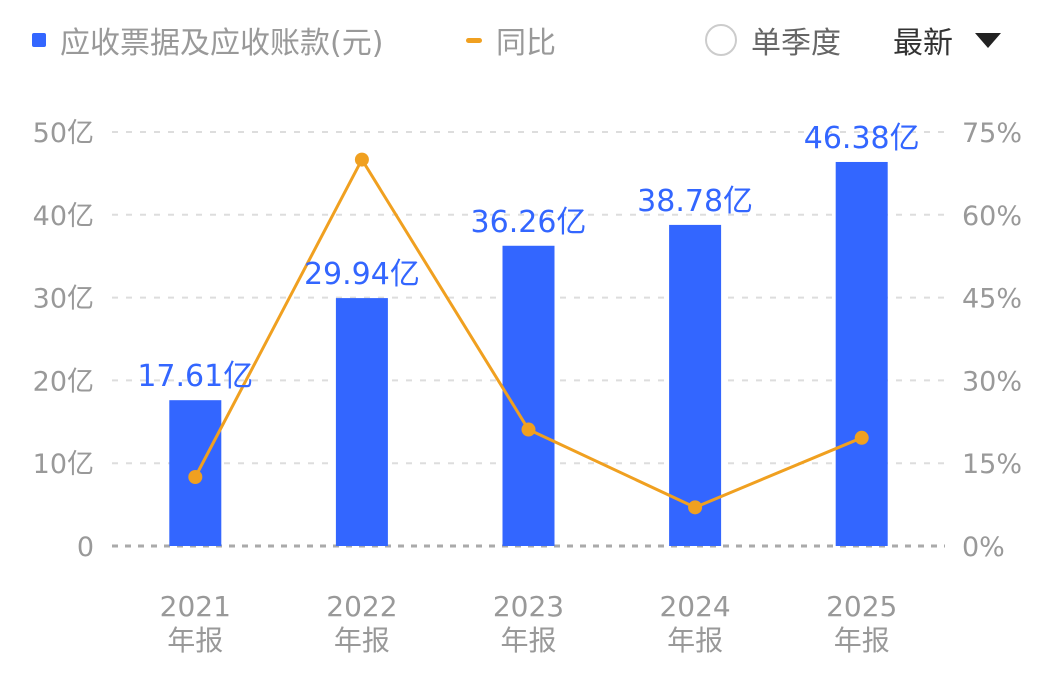 The height and width of the screenshot is (675, 1046). What do you see at coordinates (63, 216) in the screenshot?
I see `left-axis-tick-label: 40亿` at bounding box center [63, 216].